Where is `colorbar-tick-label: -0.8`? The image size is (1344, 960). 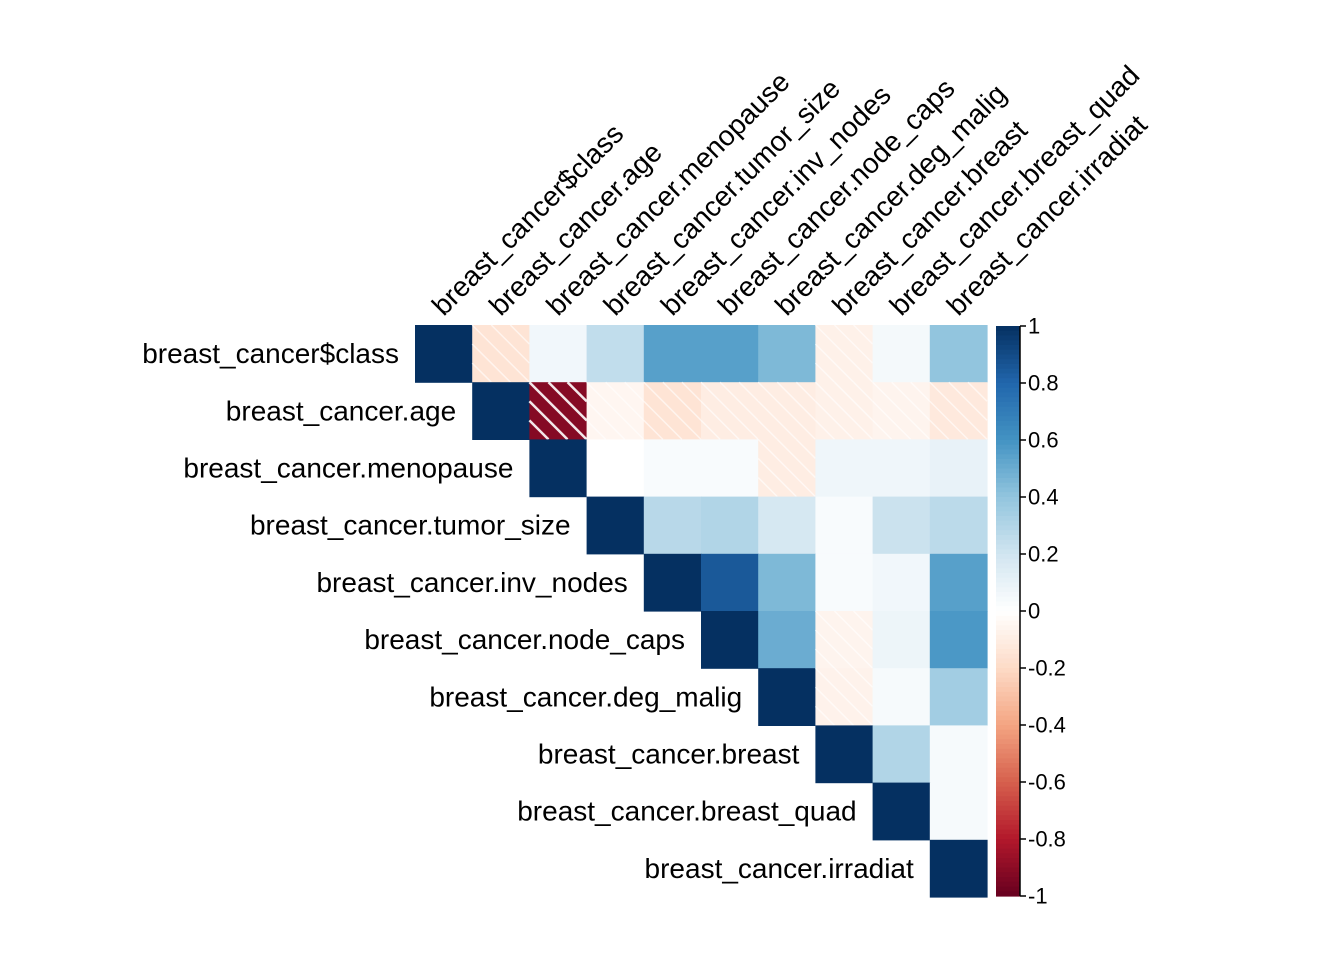
colorbar-tick-label: -0.8 is located at coordinates (1047, 839).